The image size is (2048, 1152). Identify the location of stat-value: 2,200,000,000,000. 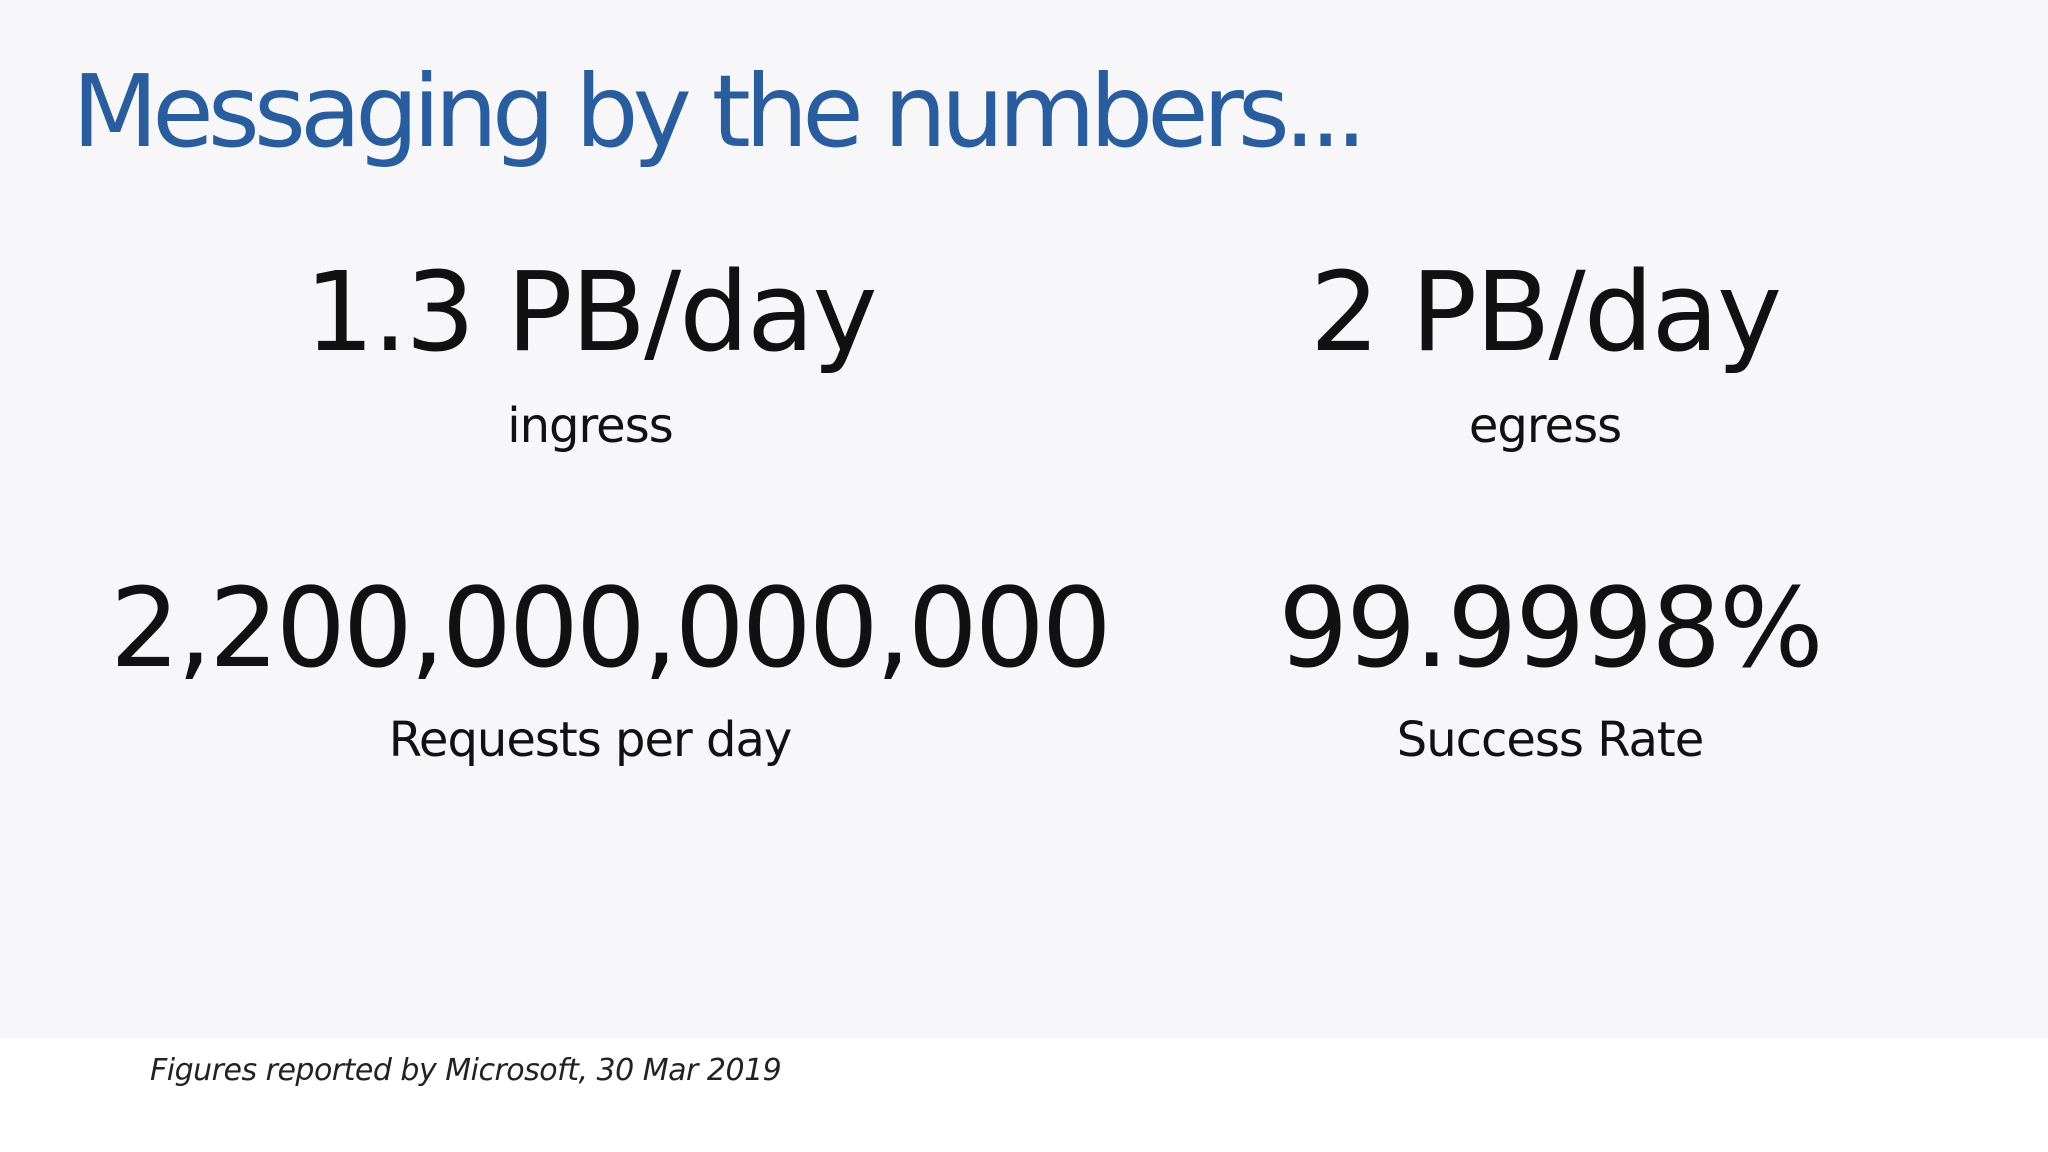
(611, 628).